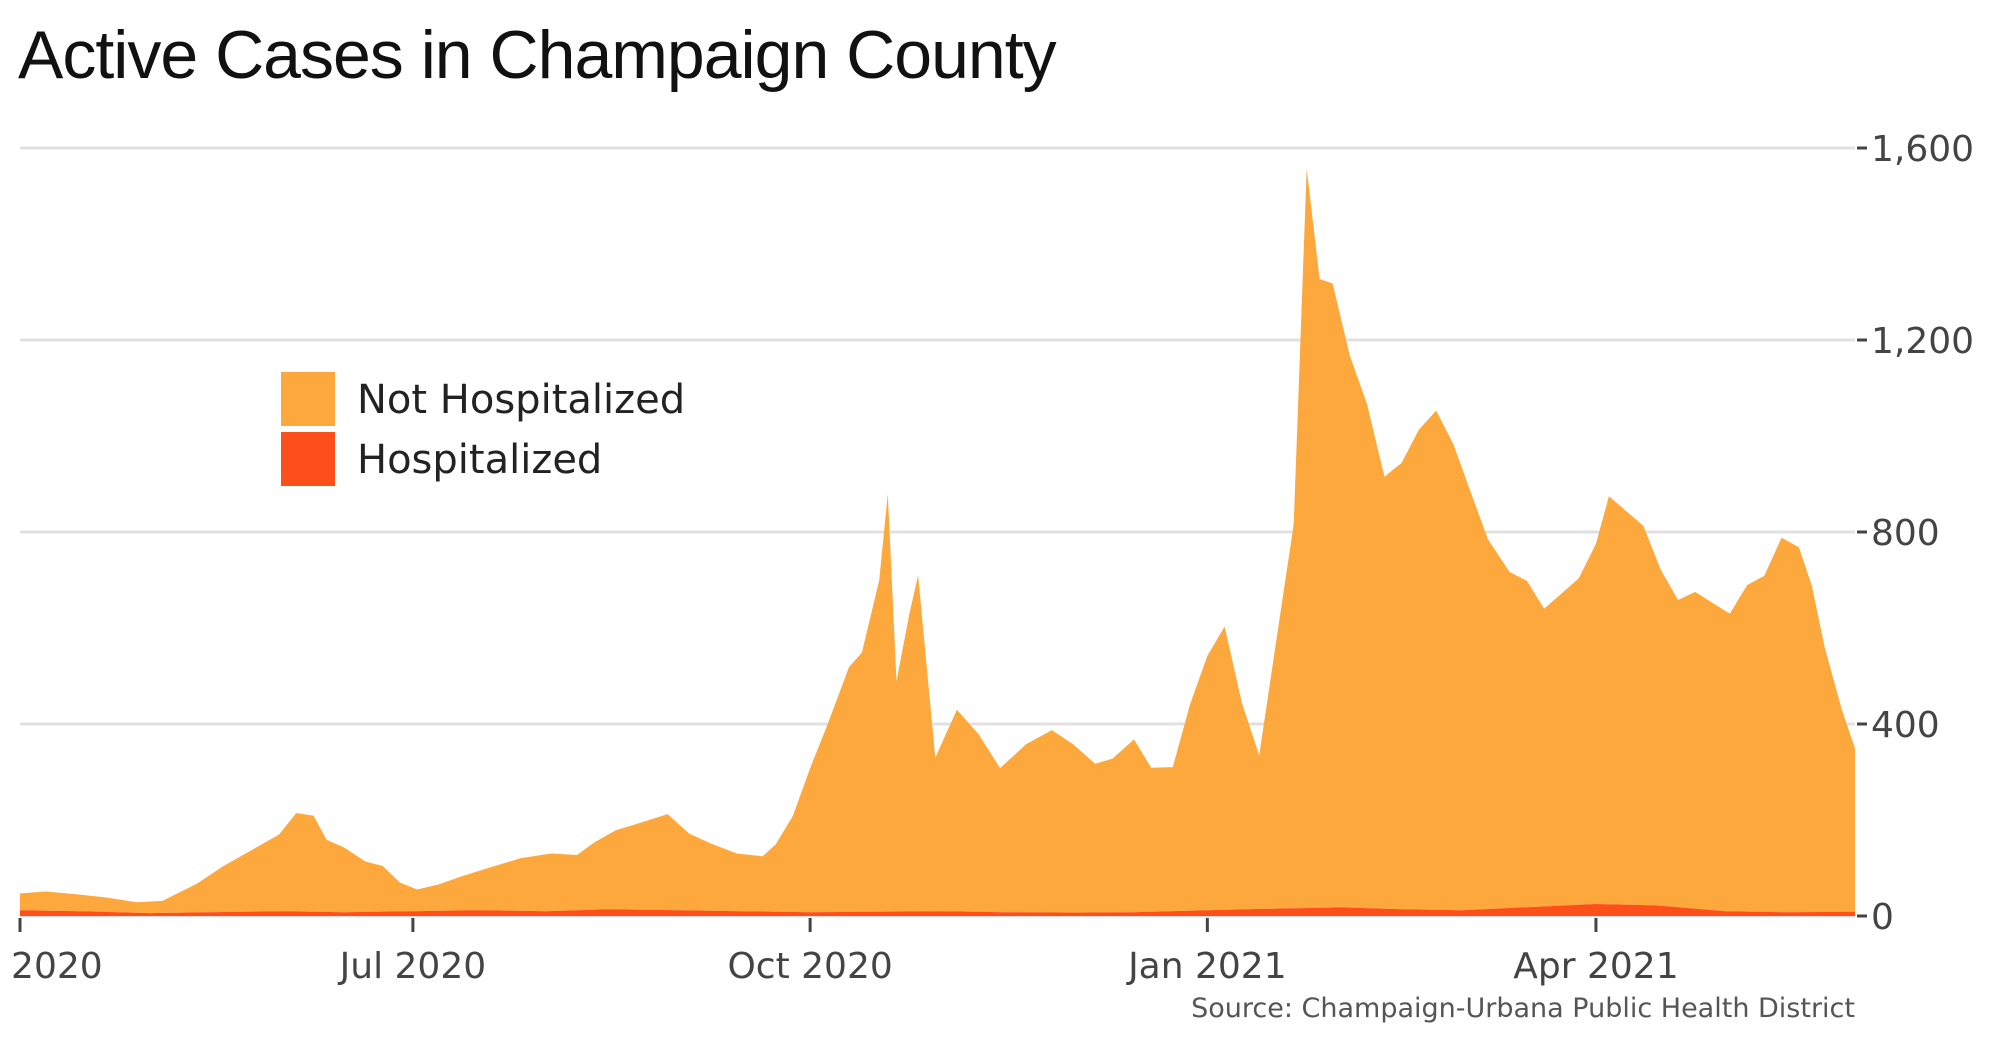 The height and width of the screenshot is (1041, 1991). What do you see at coordinates (1882, 917) in the screenshot?
I see `y-tick-label-0: 0` at bounding box center [1882, 917].